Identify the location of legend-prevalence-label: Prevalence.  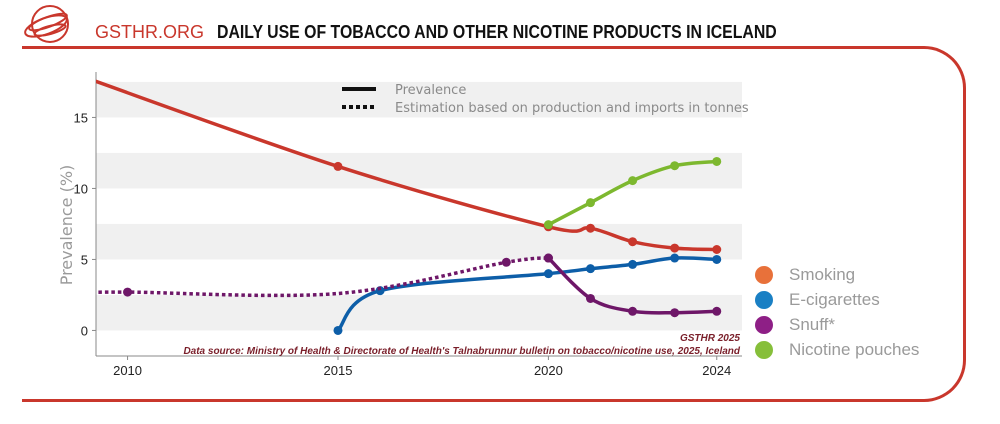
(430, 90).